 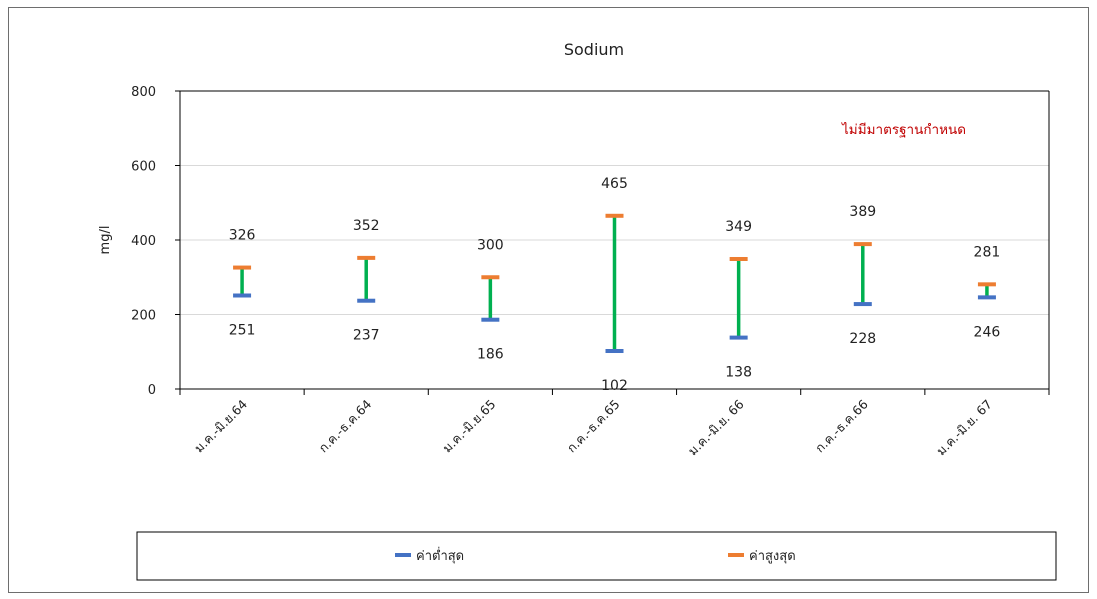 I want to click on max-value-label: 326, so click(x=242, y=236).